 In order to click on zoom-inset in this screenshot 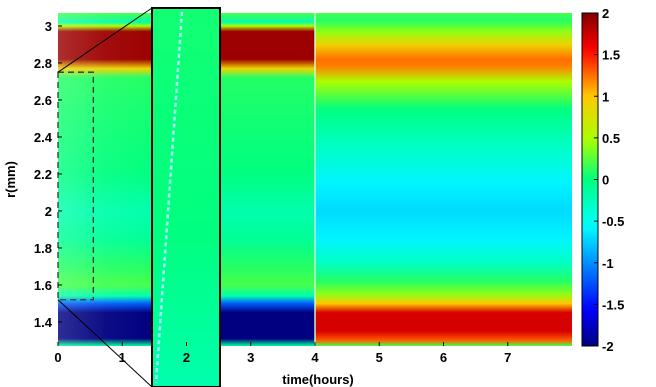, I will do `click(186, 197)`.